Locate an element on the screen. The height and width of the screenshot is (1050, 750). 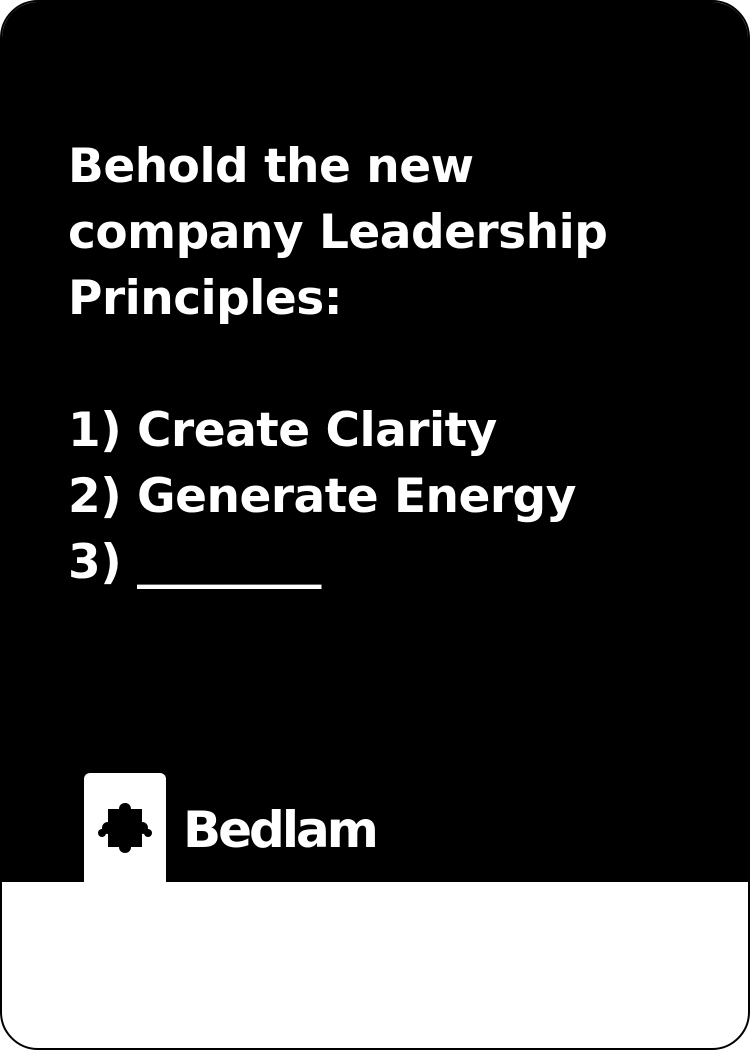
puzzle-piece-icon is located at coordinates (125, 828).